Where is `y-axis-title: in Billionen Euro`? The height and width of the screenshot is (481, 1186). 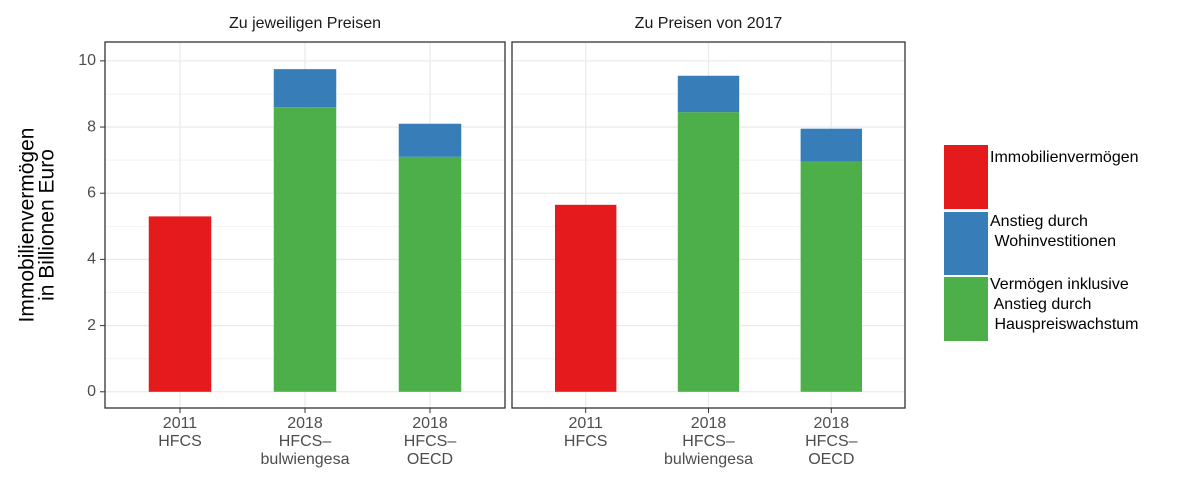
y-axis-title: in Billionen Euro is located at coordinates (47, 225).